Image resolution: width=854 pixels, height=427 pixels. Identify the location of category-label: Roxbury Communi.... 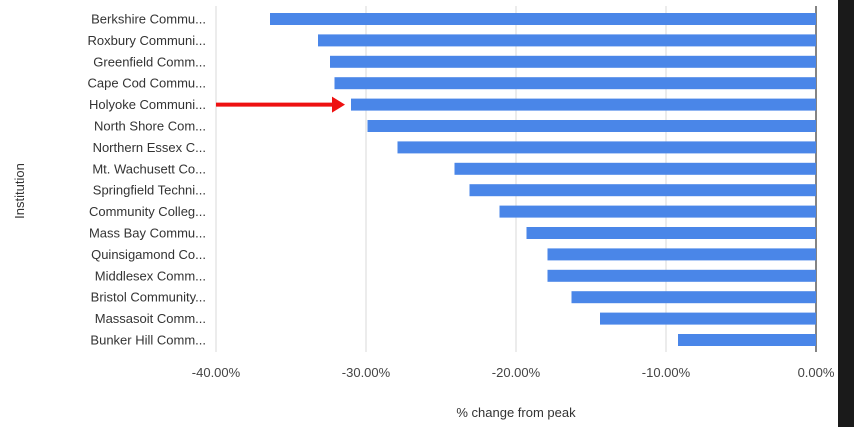
(147, 40).